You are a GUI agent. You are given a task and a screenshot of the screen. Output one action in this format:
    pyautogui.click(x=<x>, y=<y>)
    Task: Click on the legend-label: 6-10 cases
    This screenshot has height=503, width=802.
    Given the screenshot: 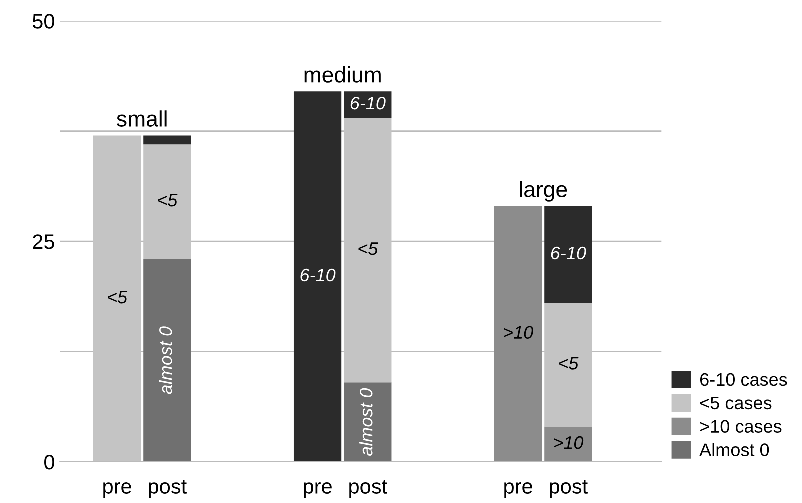 What is the action you would take?
    pyautogui.click(x=744, y=379)
    